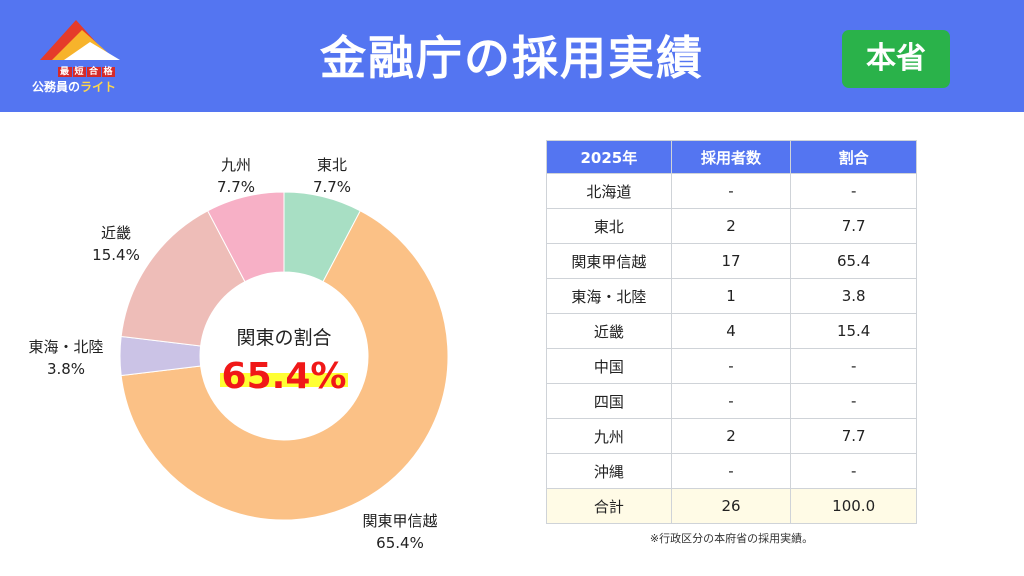 The image size is (1024, 576). Describe the element at coordinates (284, 380) in the screenshot. I see `highlight-marker` at that location.